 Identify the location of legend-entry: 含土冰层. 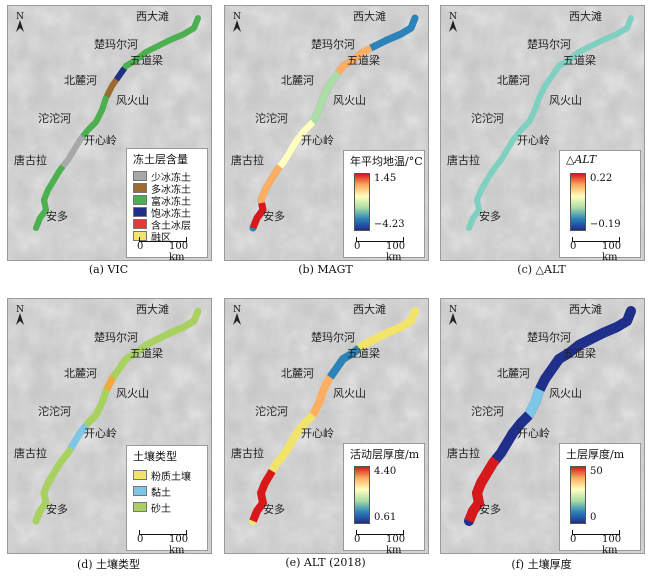
(167, 225).